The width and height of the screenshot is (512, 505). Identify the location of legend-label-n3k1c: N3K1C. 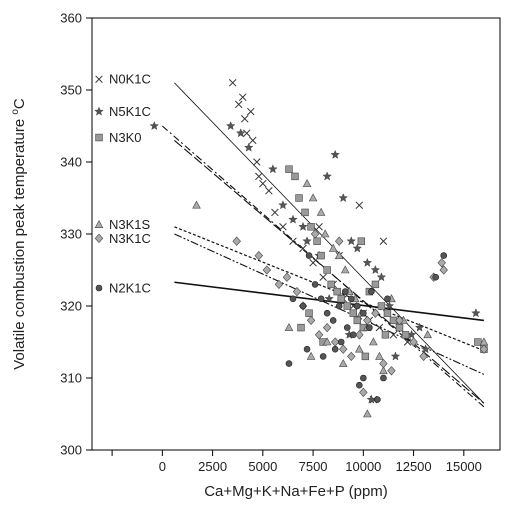
(130, 238).